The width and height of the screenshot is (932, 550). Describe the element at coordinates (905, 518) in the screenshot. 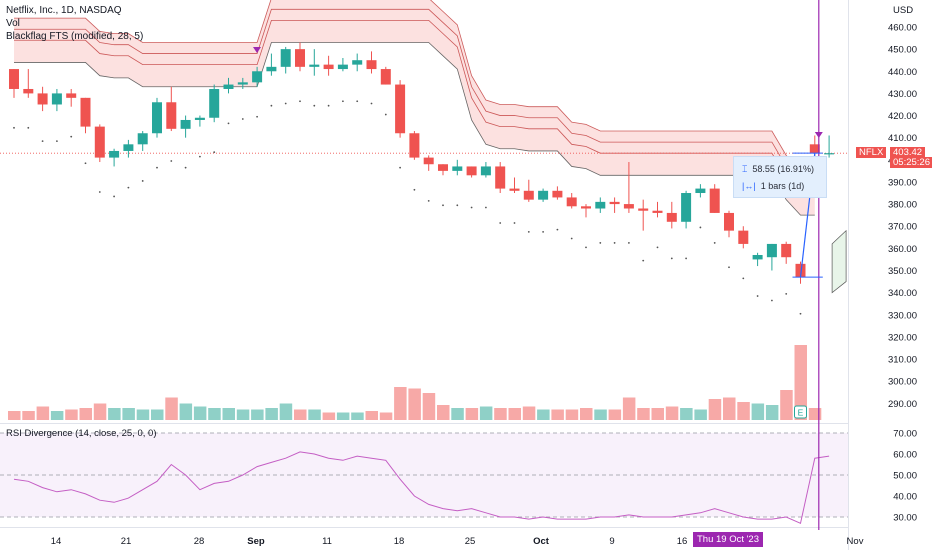

I see `rsi-tick-label: 30.00` at that location.